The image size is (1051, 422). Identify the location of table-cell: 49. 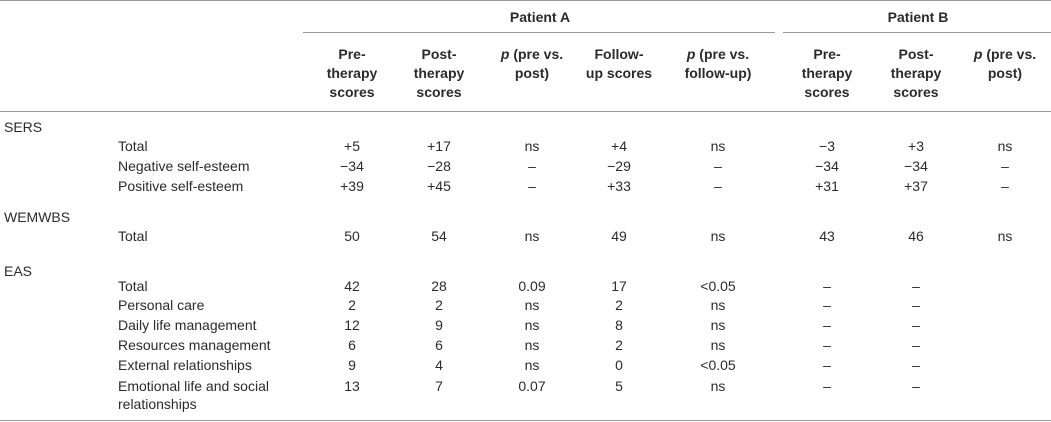
(619, 236).